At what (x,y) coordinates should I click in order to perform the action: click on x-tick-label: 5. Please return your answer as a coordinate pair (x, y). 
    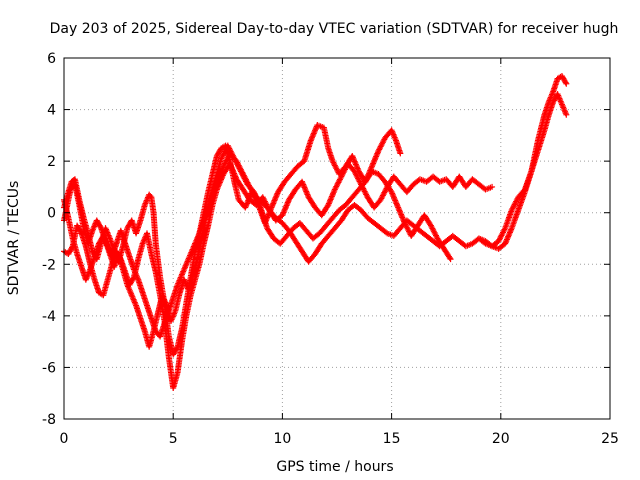
    Looking at the image, I should click on (173, 439).